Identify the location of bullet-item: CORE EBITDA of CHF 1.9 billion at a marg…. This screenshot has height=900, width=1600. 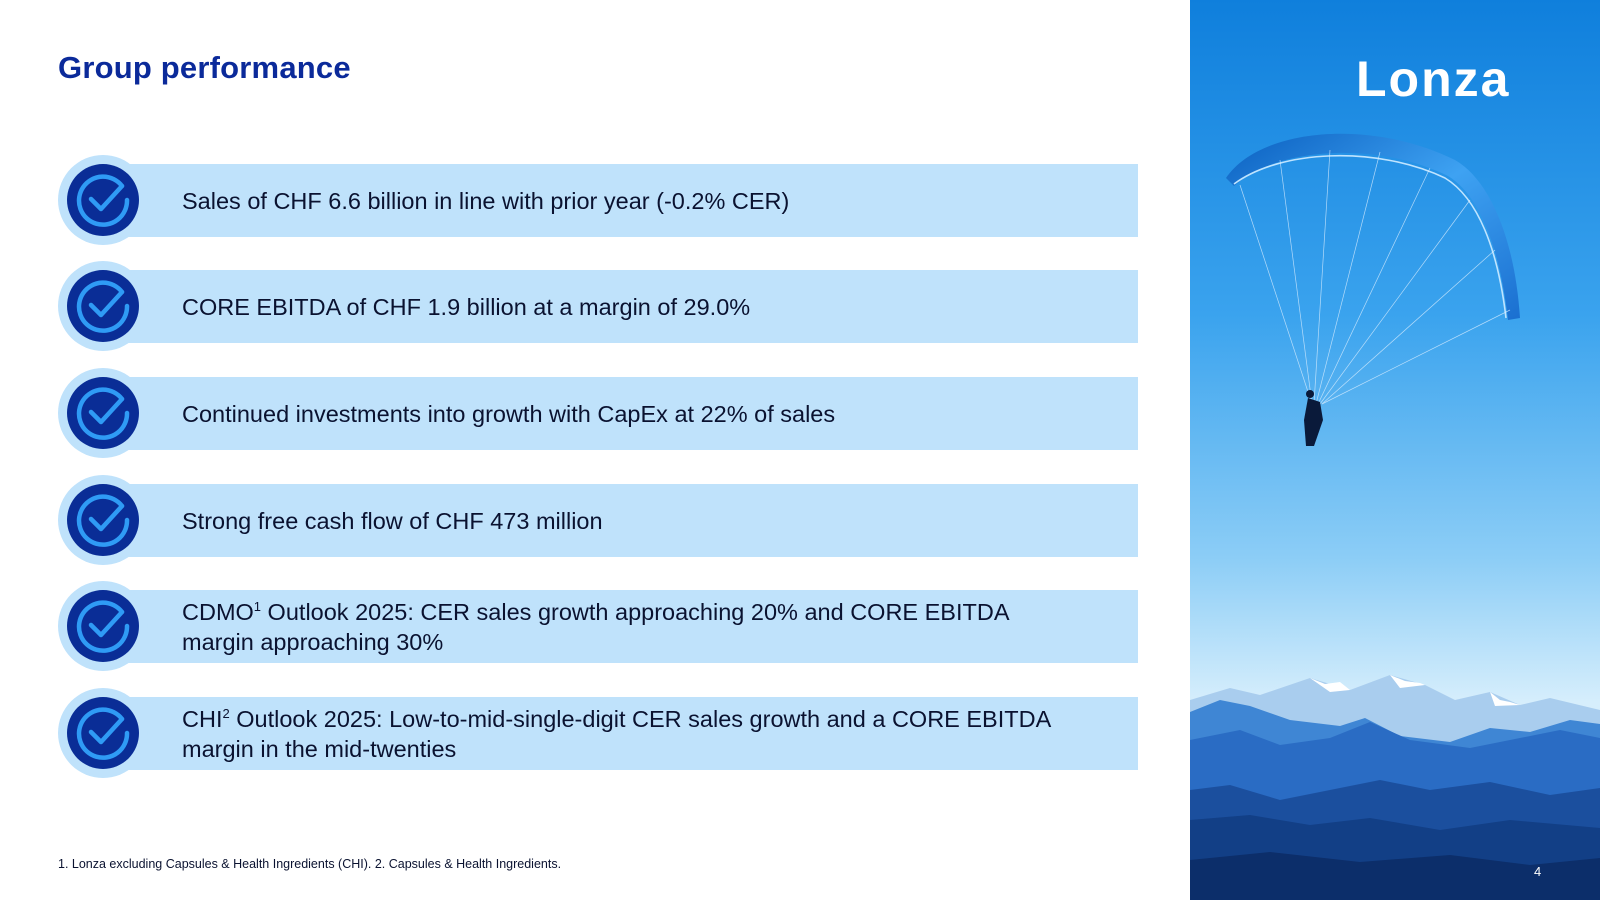
(598, 306).